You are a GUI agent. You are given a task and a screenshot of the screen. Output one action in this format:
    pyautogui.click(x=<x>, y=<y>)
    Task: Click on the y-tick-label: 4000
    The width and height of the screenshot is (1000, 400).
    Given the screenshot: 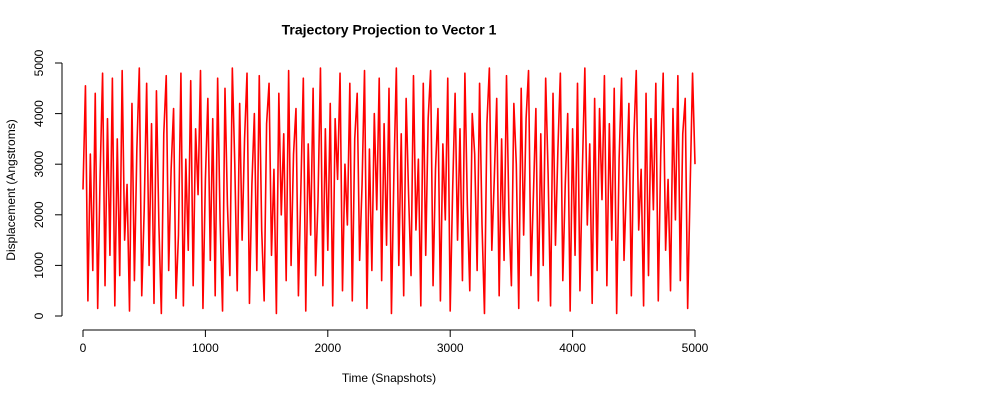 What is the action you would take?
    pyautogui.click(x=39, y=113)
    